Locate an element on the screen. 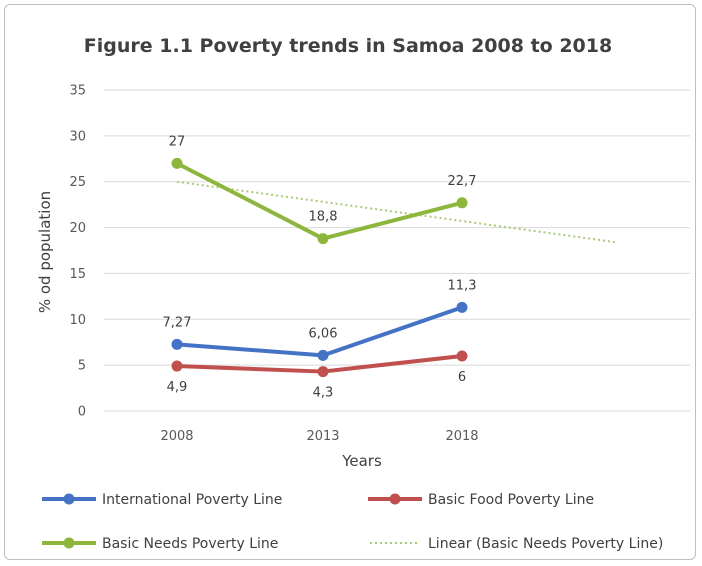  data-label: 18,8 is located at coordinates (323, 217).